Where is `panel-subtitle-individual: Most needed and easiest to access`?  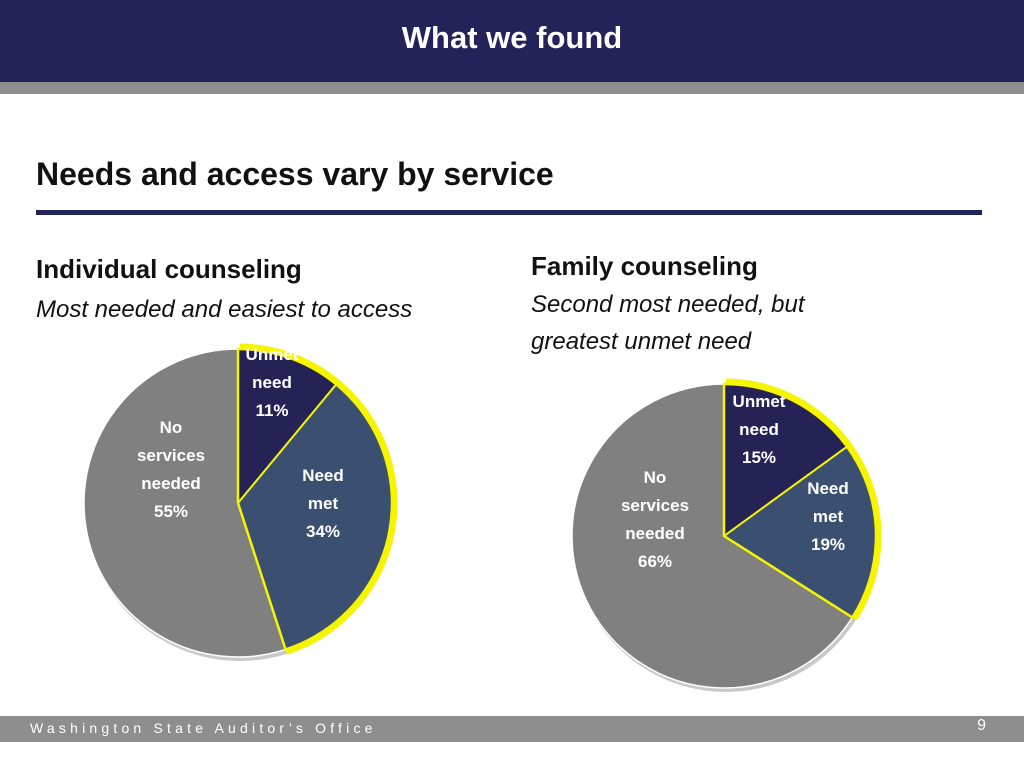 panel-subtitle-individual: Most needed and easiest to access is located at coordinates (224, 309).